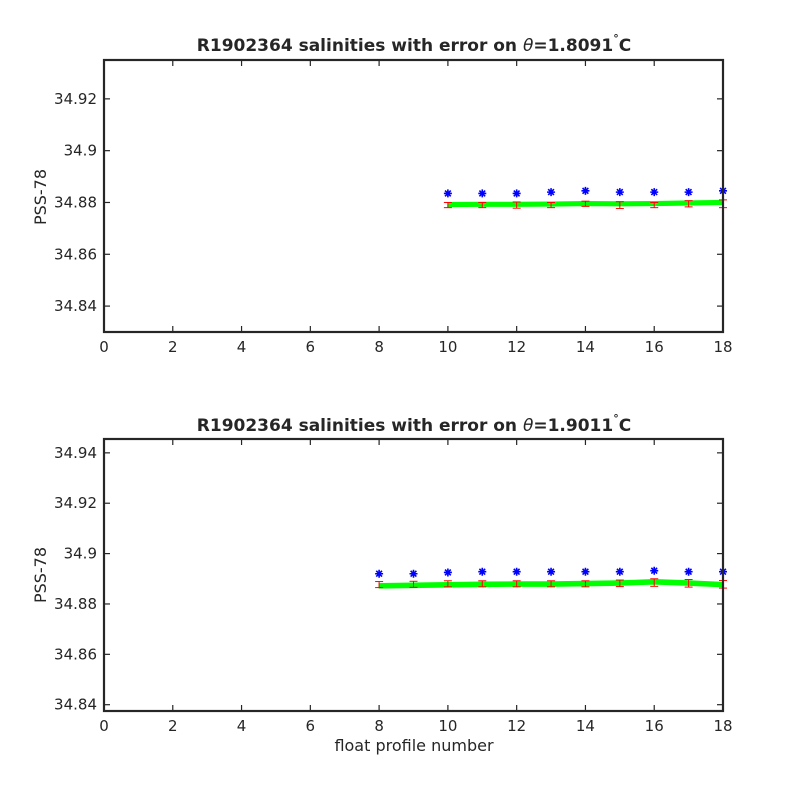 The image size is (800, 800). I want to click on y-tick-label: 34.94, so click(75, 453).